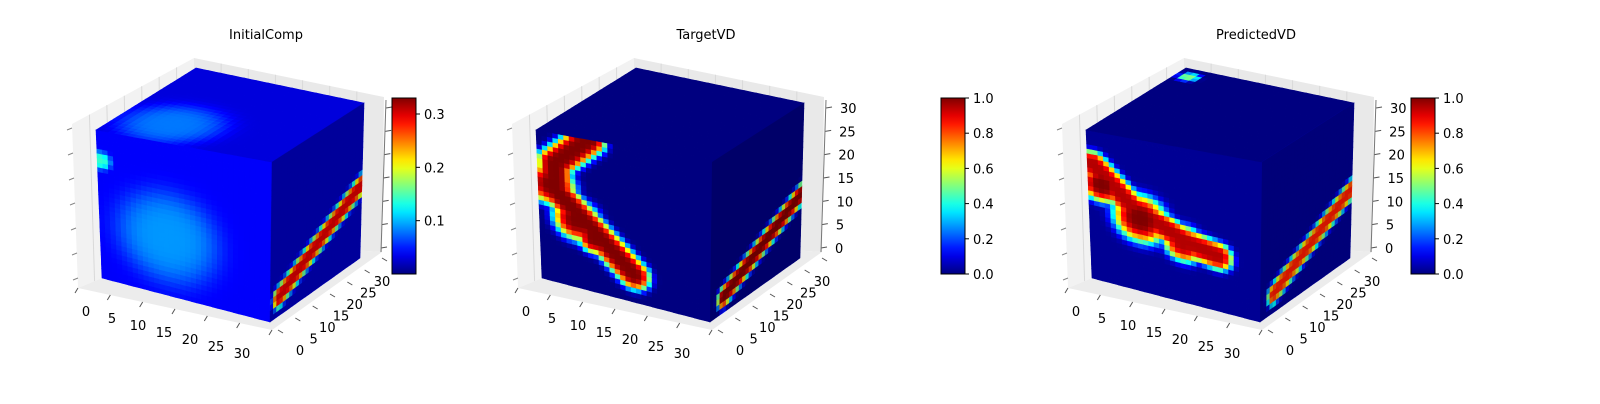 The width and height of the screenshot is (1600, 404). What do you see at coordinates (705, 35) in the screenshot?
I see `subplot-title: TargetVD` at bounding box center [705, 35].